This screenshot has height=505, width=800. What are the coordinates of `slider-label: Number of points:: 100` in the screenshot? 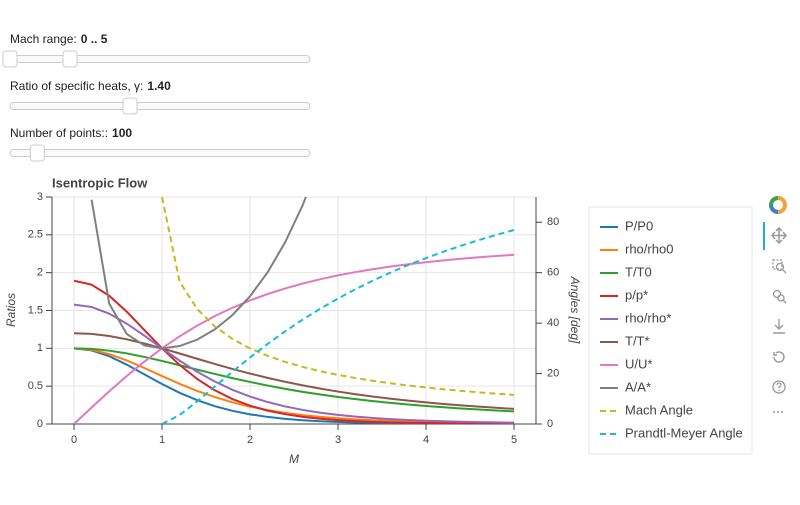 It's located at (71, 133).